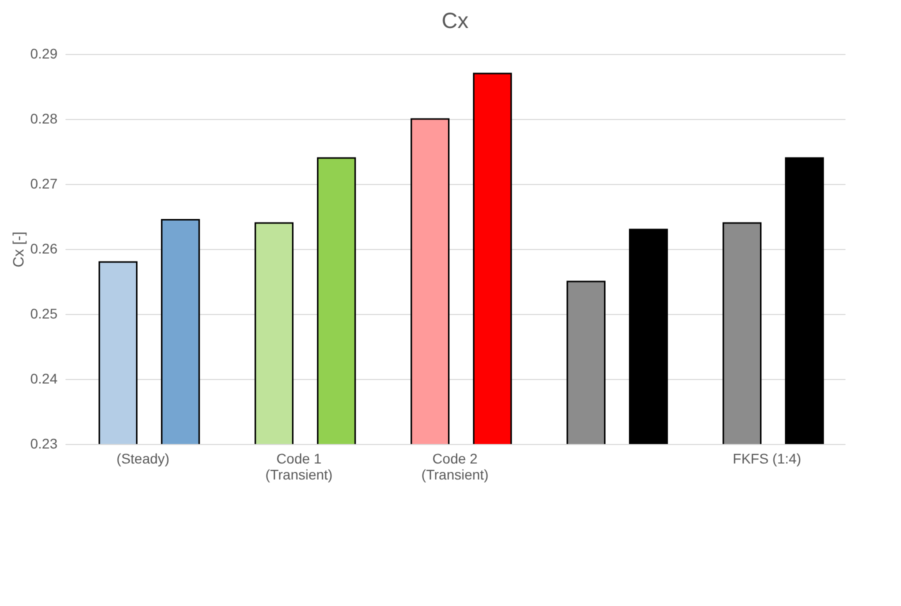 The image size is (901, 606). What do you see at coordinates (44, 184) in the screenshot?
I see `y-tick-label: 0.27` at bounding box center [44, 184].